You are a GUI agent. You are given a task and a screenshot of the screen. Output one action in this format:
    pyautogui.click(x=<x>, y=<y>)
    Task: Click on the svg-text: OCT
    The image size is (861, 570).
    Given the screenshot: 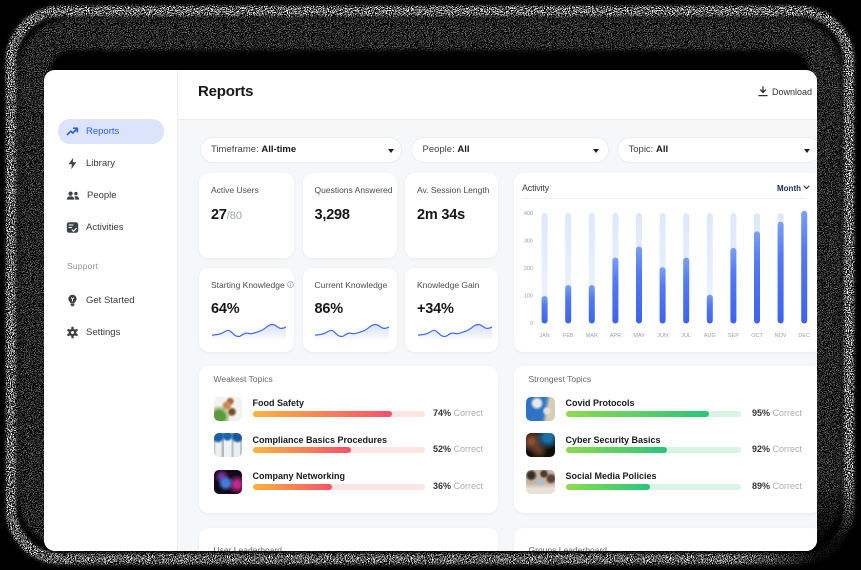 What is the action you would take?
    pyautogui.click(x=757, y=336)
    